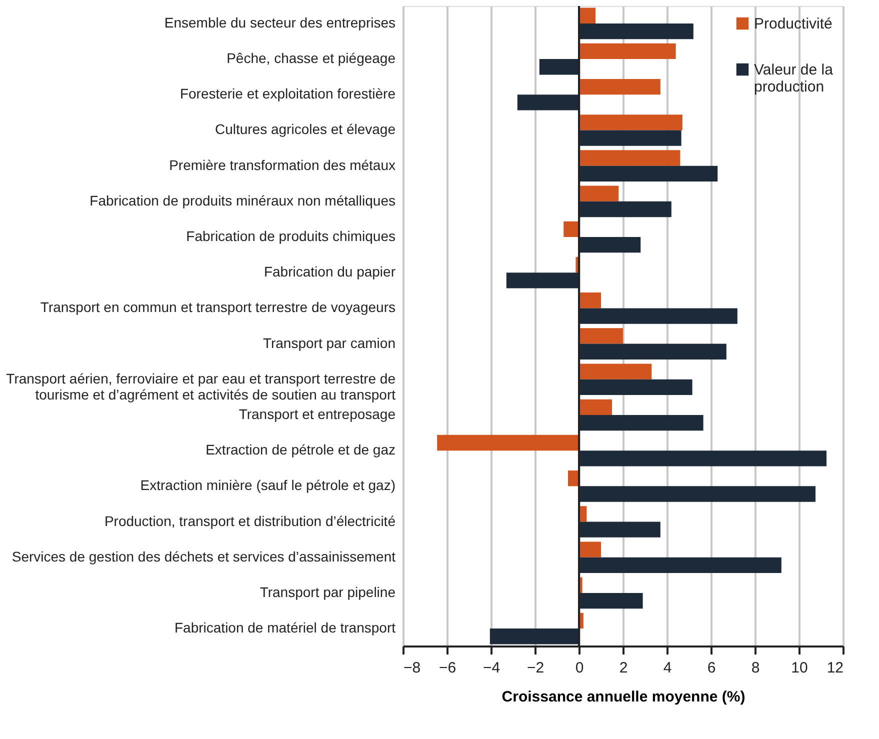  Describe the element at coordinates (623, 668) in the screenshot. I see `x-tick-label: 2` at that location.